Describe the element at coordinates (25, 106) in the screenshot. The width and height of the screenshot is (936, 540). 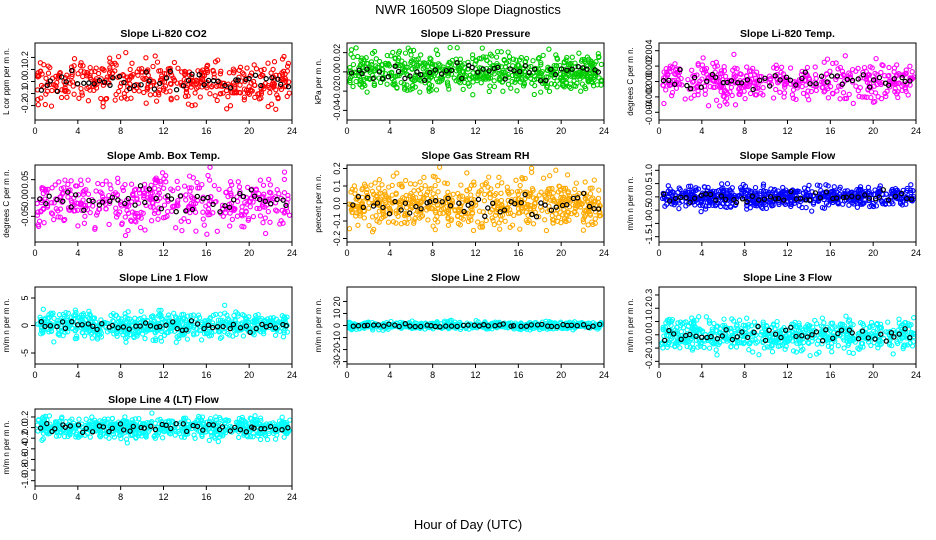
I see `y-tick-label: -0.2` at that location.